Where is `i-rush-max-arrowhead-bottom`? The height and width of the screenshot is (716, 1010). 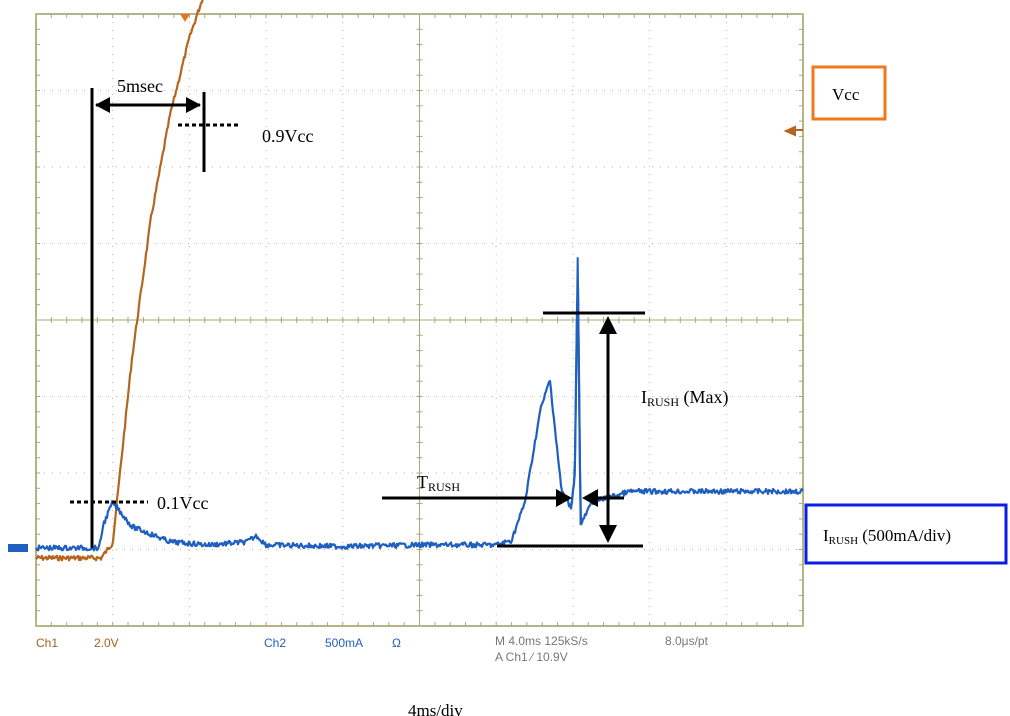 i-rush-max-arrowhead-bottom is located at coordinates (608, 534).